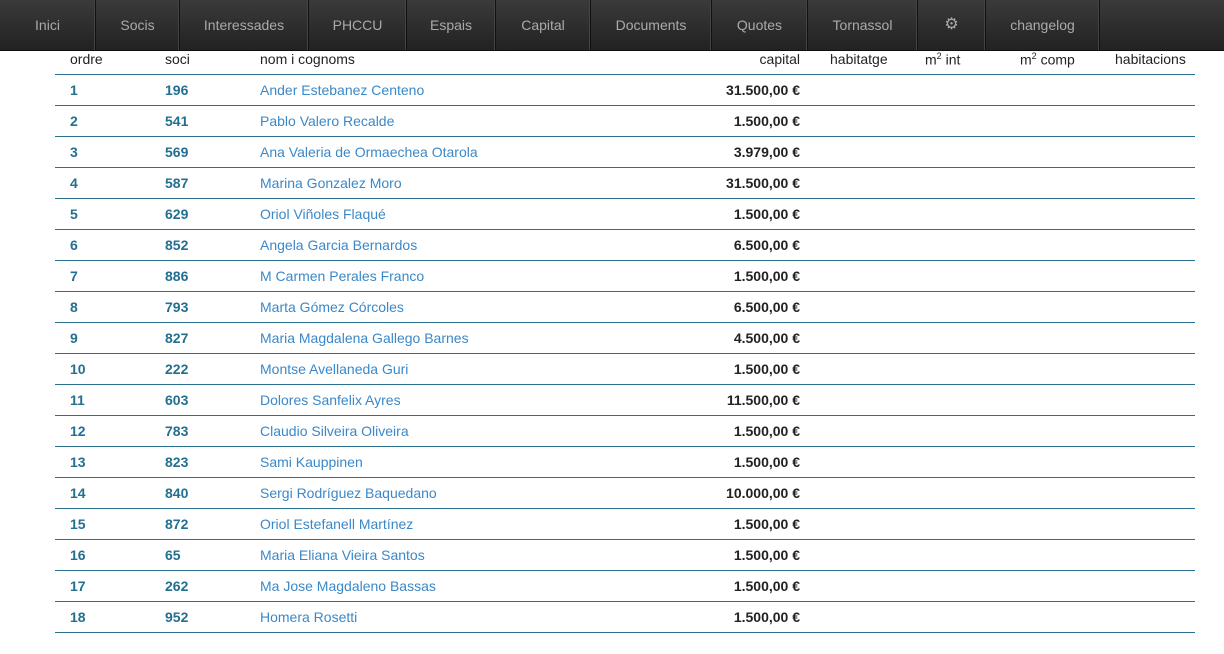 This screenshot has width=1224, height=654. Describe the element at coordinates (470, 369) in the screenshot. I see `name-link: Montse Avellaneda Guri` at that location.